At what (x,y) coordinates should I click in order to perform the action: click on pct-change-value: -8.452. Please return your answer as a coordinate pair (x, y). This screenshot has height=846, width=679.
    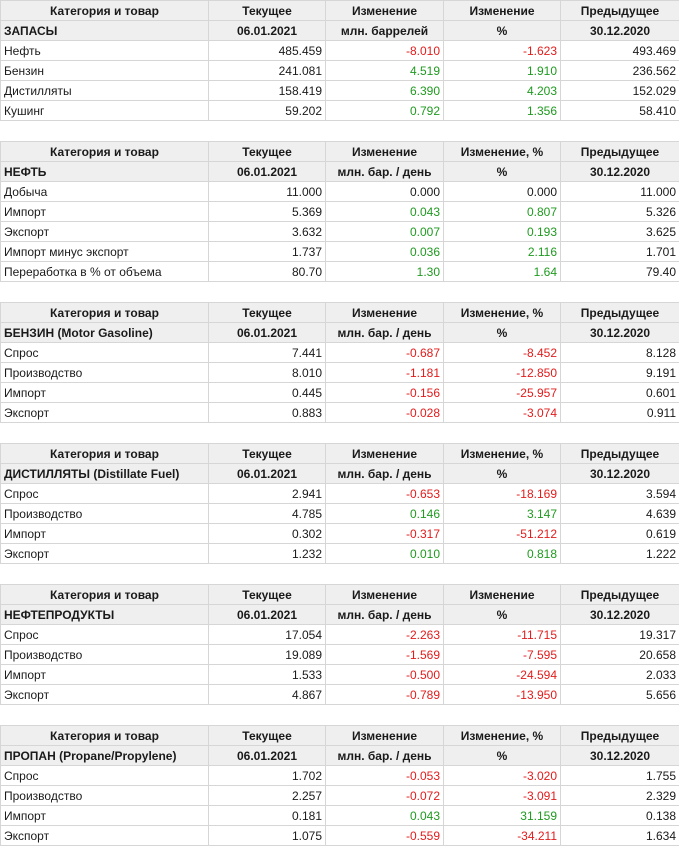
    Looking at the image, I should click on (502, 353).